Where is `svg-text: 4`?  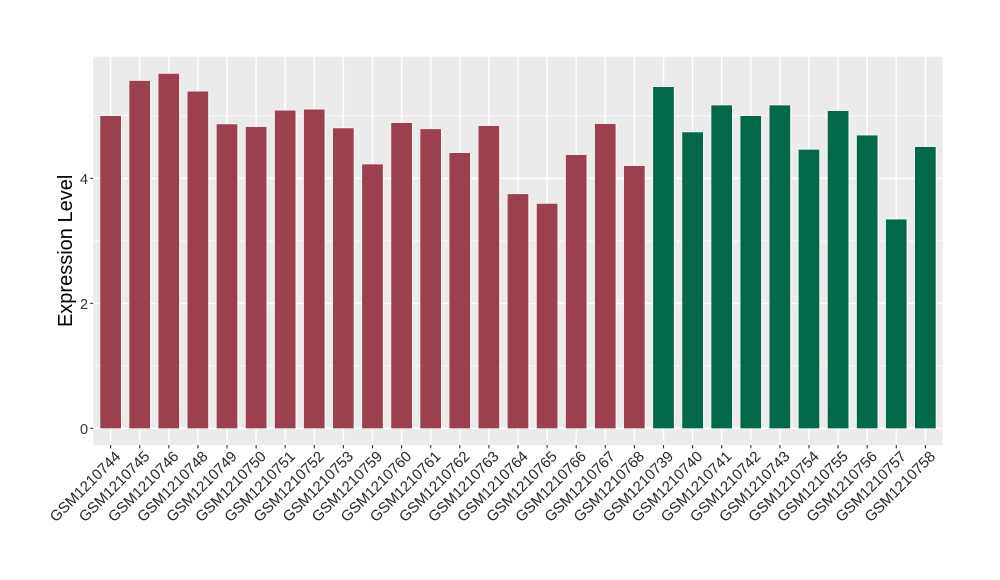
svg-text: 4 is located at coordinates (84, 180).